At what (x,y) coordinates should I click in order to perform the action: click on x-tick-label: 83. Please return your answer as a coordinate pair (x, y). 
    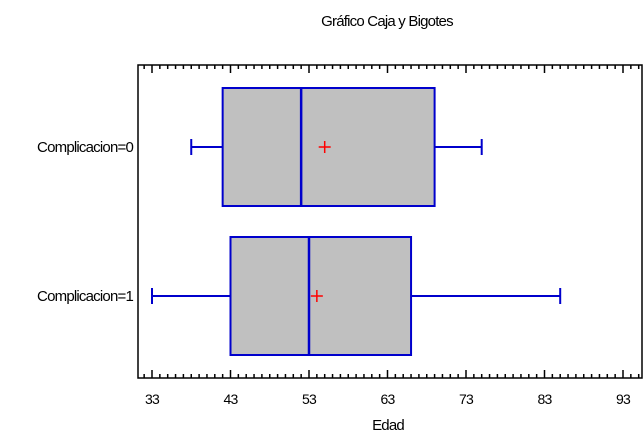
    Looking at the image, I should click on (545, 399).